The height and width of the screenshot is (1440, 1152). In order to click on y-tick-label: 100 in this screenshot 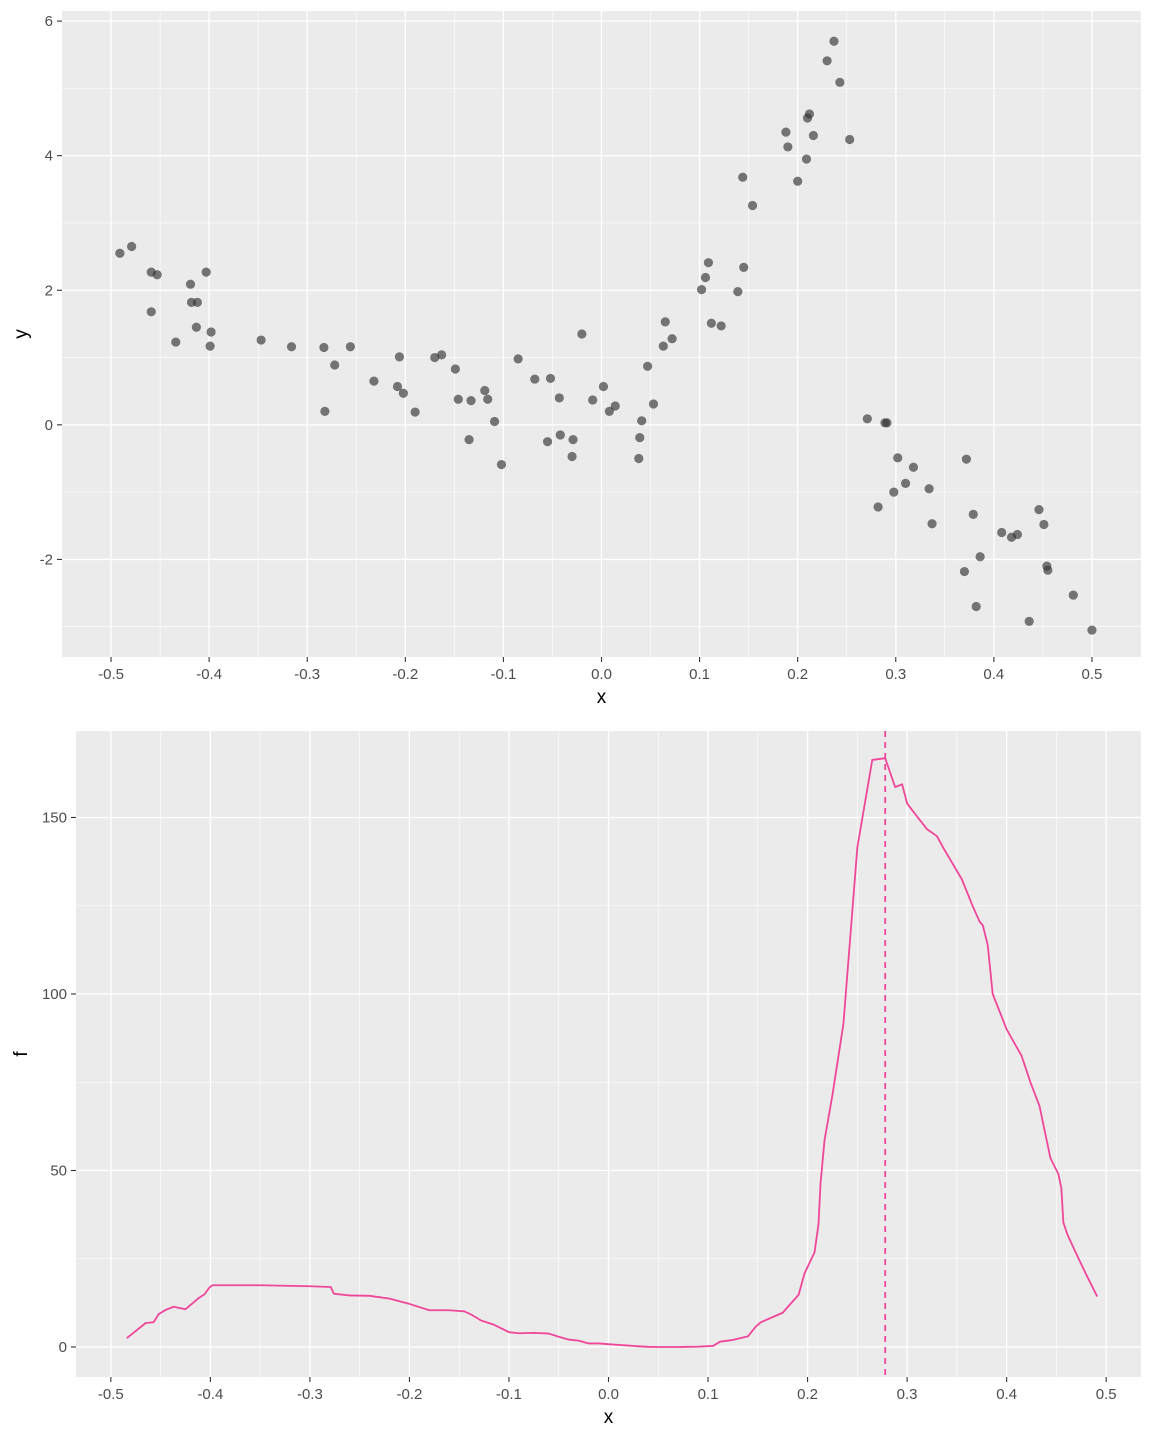, I will do `click(54, 994)`.